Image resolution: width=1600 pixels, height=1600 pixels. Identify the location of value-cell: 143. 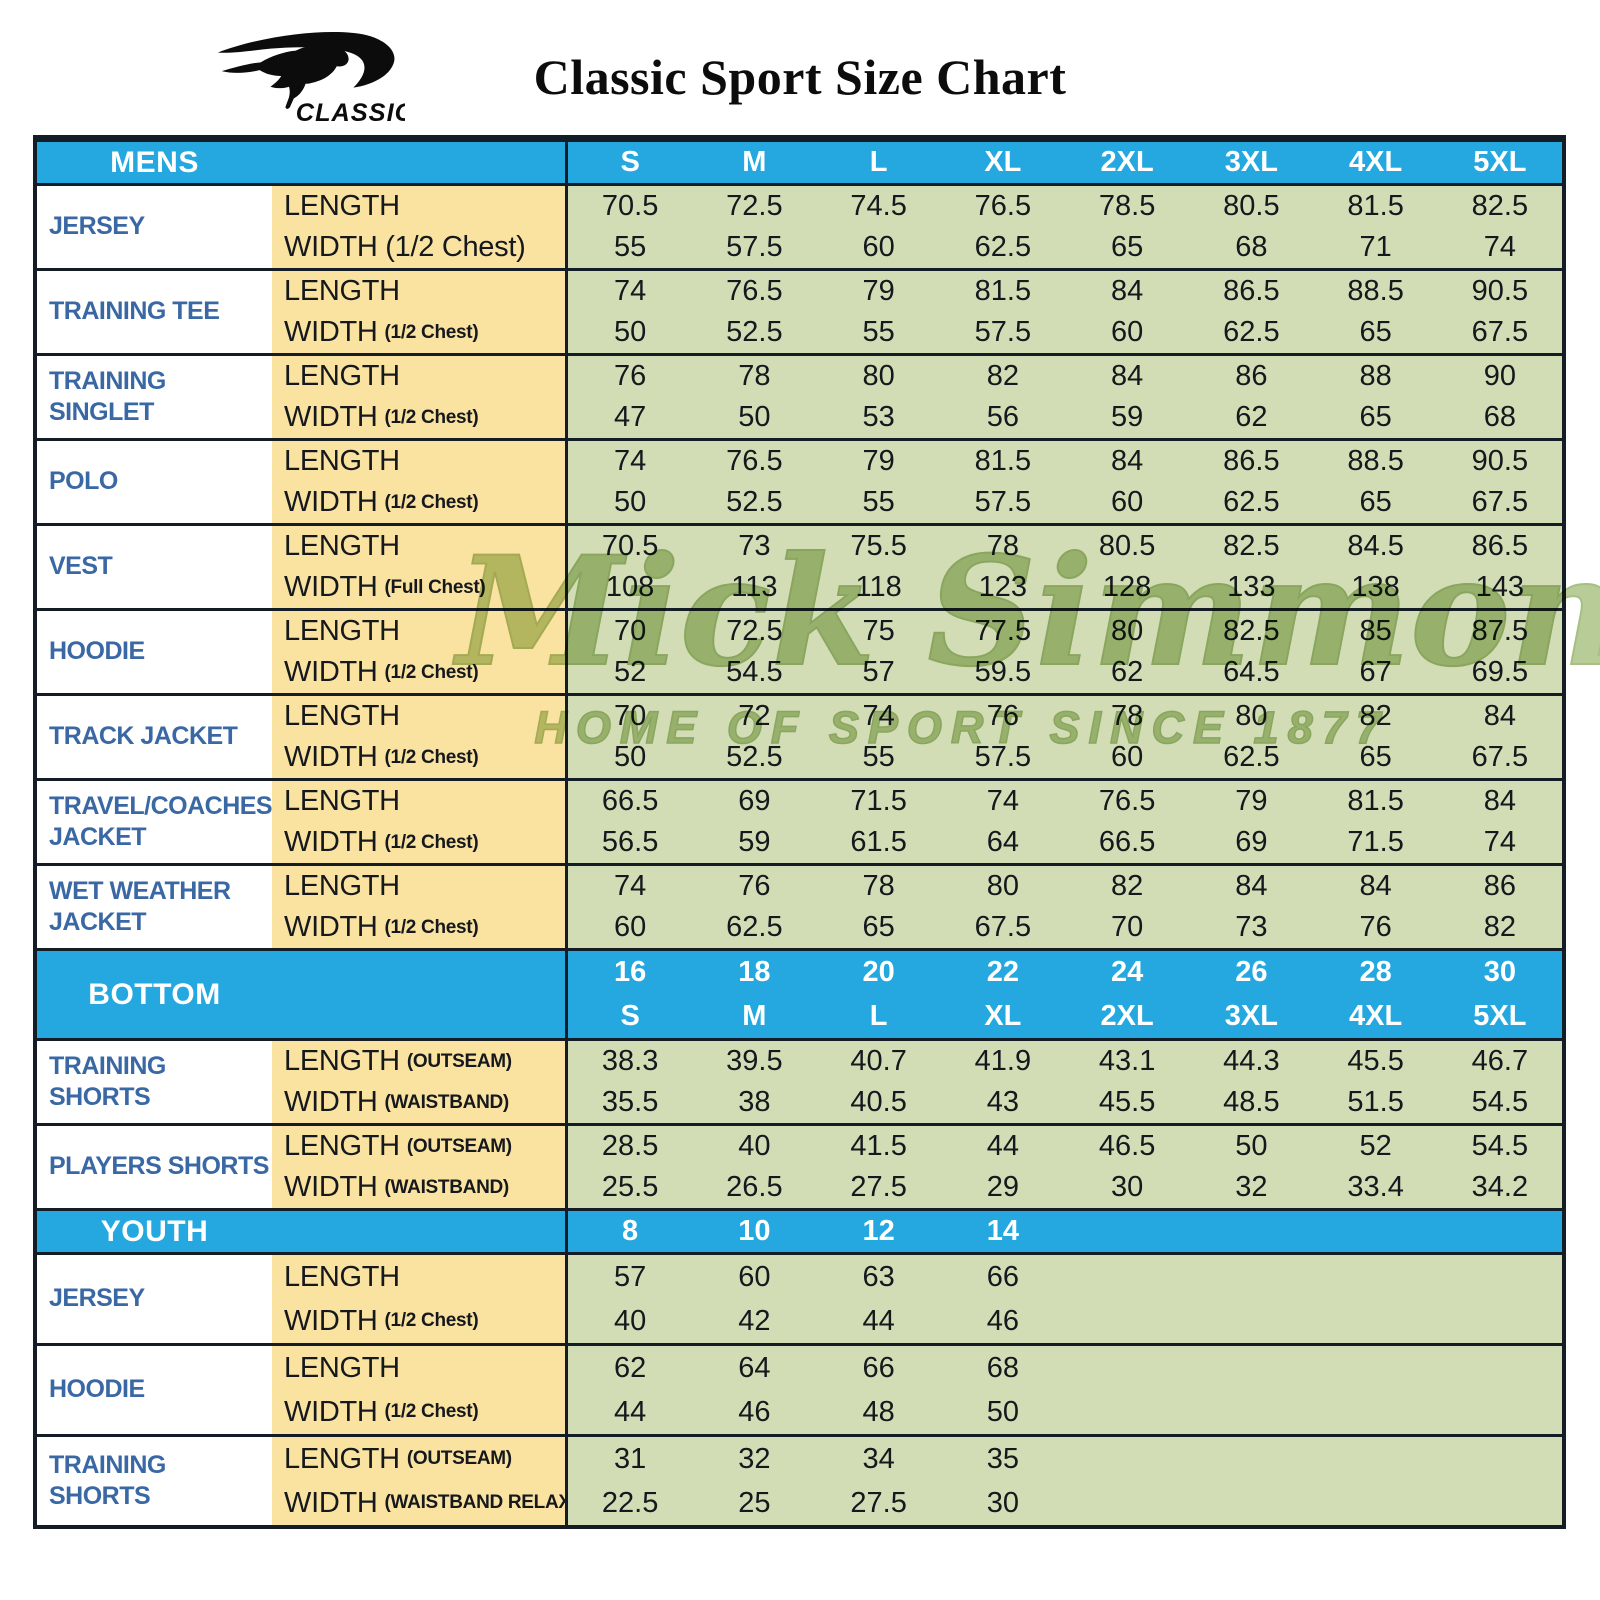
(1500, 587).